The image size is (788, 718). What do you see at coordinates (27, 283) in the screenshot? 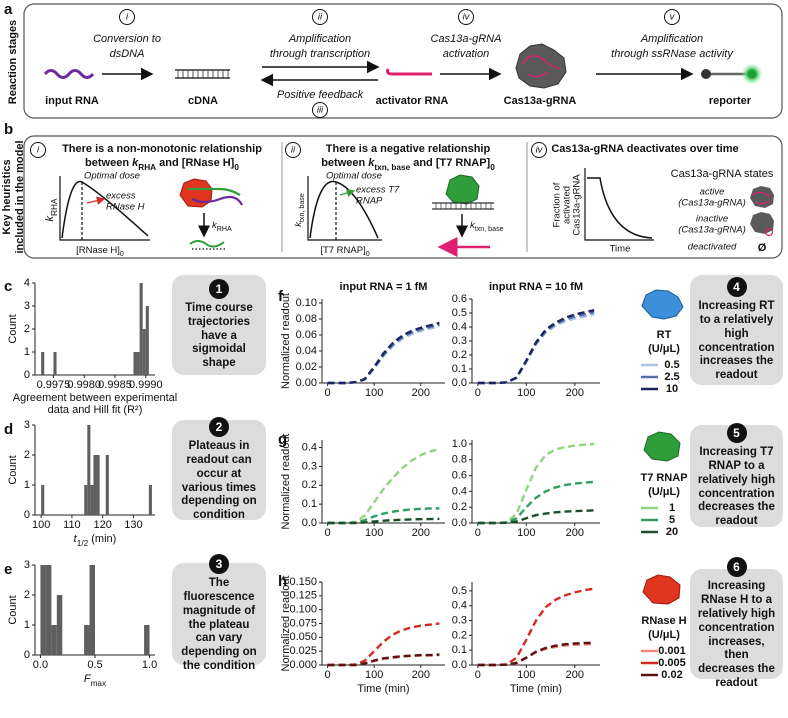
I see `y-tick-label: 4` at bounding box center [27, 283].